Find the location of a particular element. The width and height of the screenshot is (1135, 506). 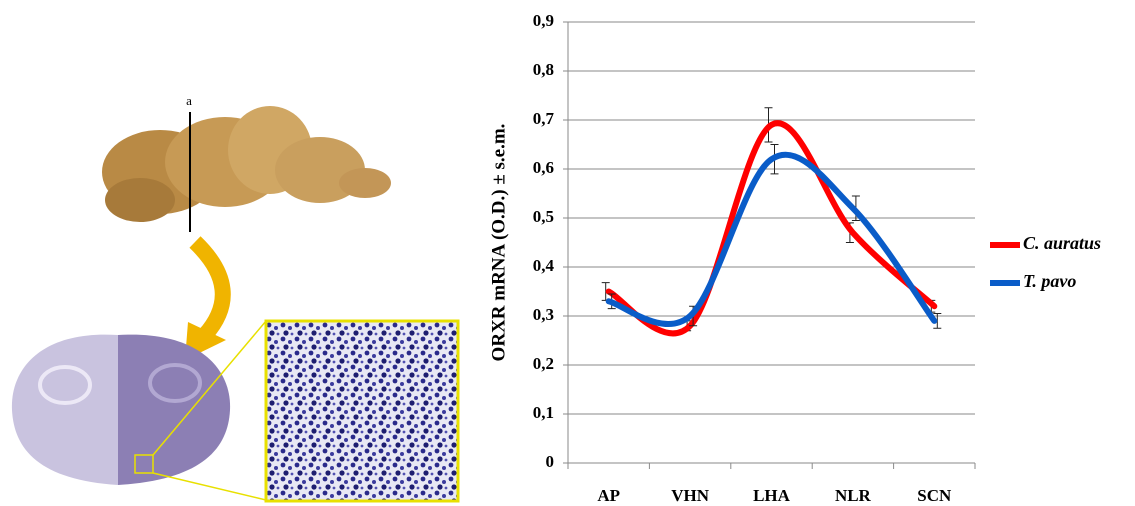

x-tick-label: SCN is located at coordinates (934, 495).